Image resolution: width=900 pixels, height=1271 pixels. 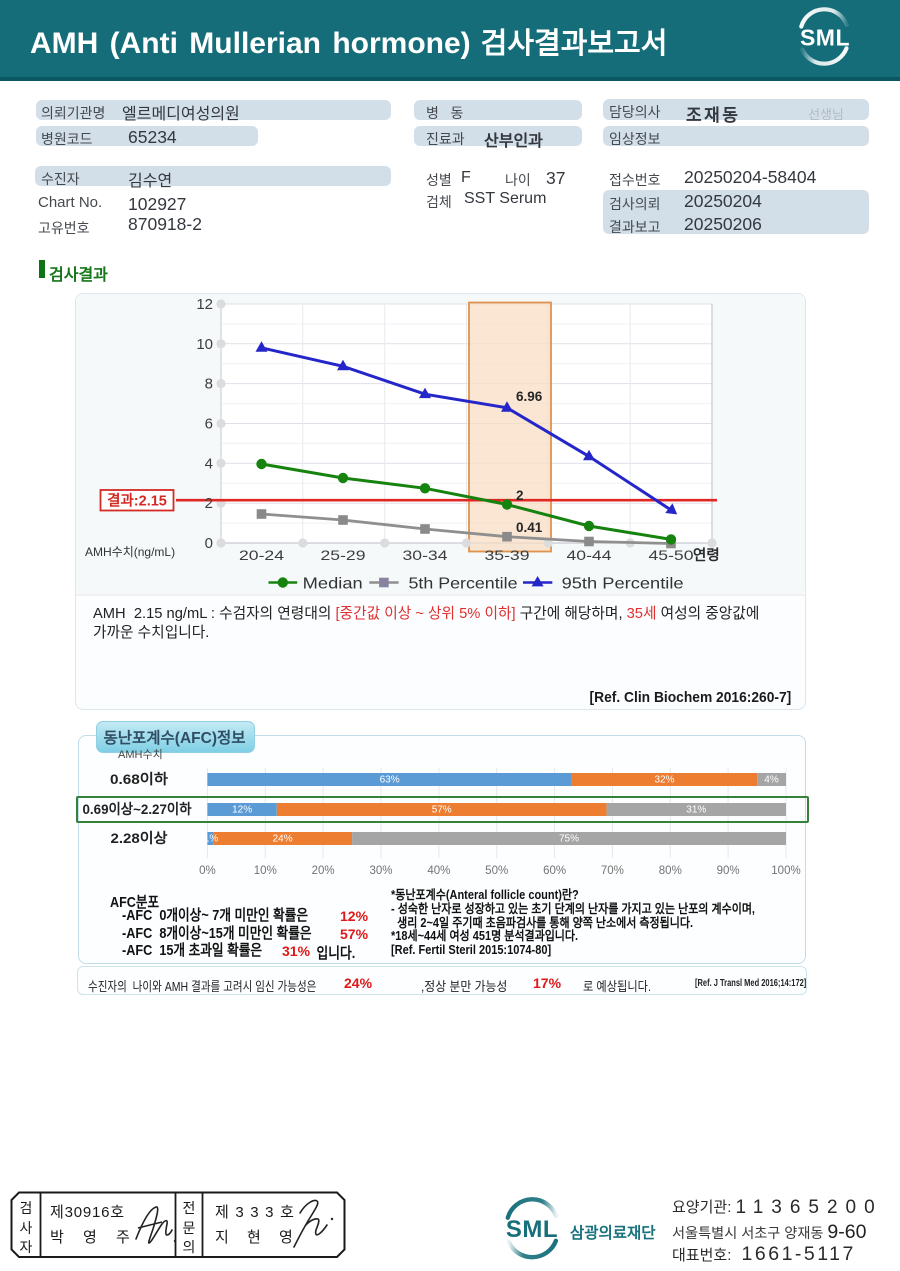 What do you see at coordinates (664, 780) in the screenshot?
I see `svg-text: 32%` at bounding box center [664, 780].